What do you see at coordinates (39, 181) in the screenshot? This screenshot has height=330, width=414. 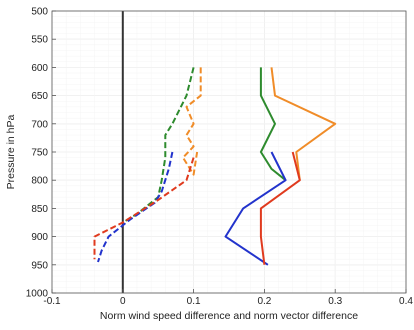 I see `y-tick-label: 800` at bounding box center [39, 181].